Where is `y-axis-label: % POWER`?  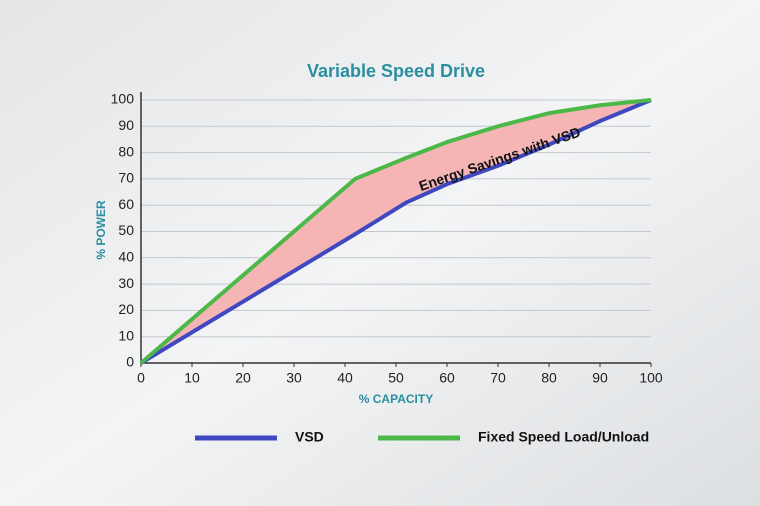 y-axis-label: % POWER is located at coordinates (101, 230).